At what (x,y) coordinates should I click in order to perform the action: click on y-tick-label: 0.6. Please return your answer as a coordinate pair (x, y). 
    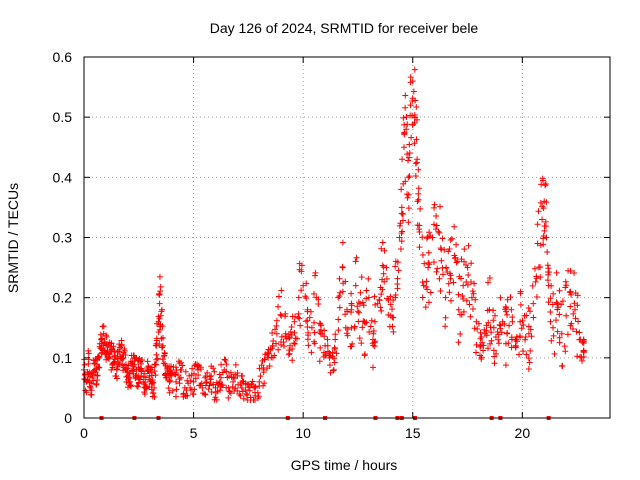
    Looking at the image, I should click on (63, 57).